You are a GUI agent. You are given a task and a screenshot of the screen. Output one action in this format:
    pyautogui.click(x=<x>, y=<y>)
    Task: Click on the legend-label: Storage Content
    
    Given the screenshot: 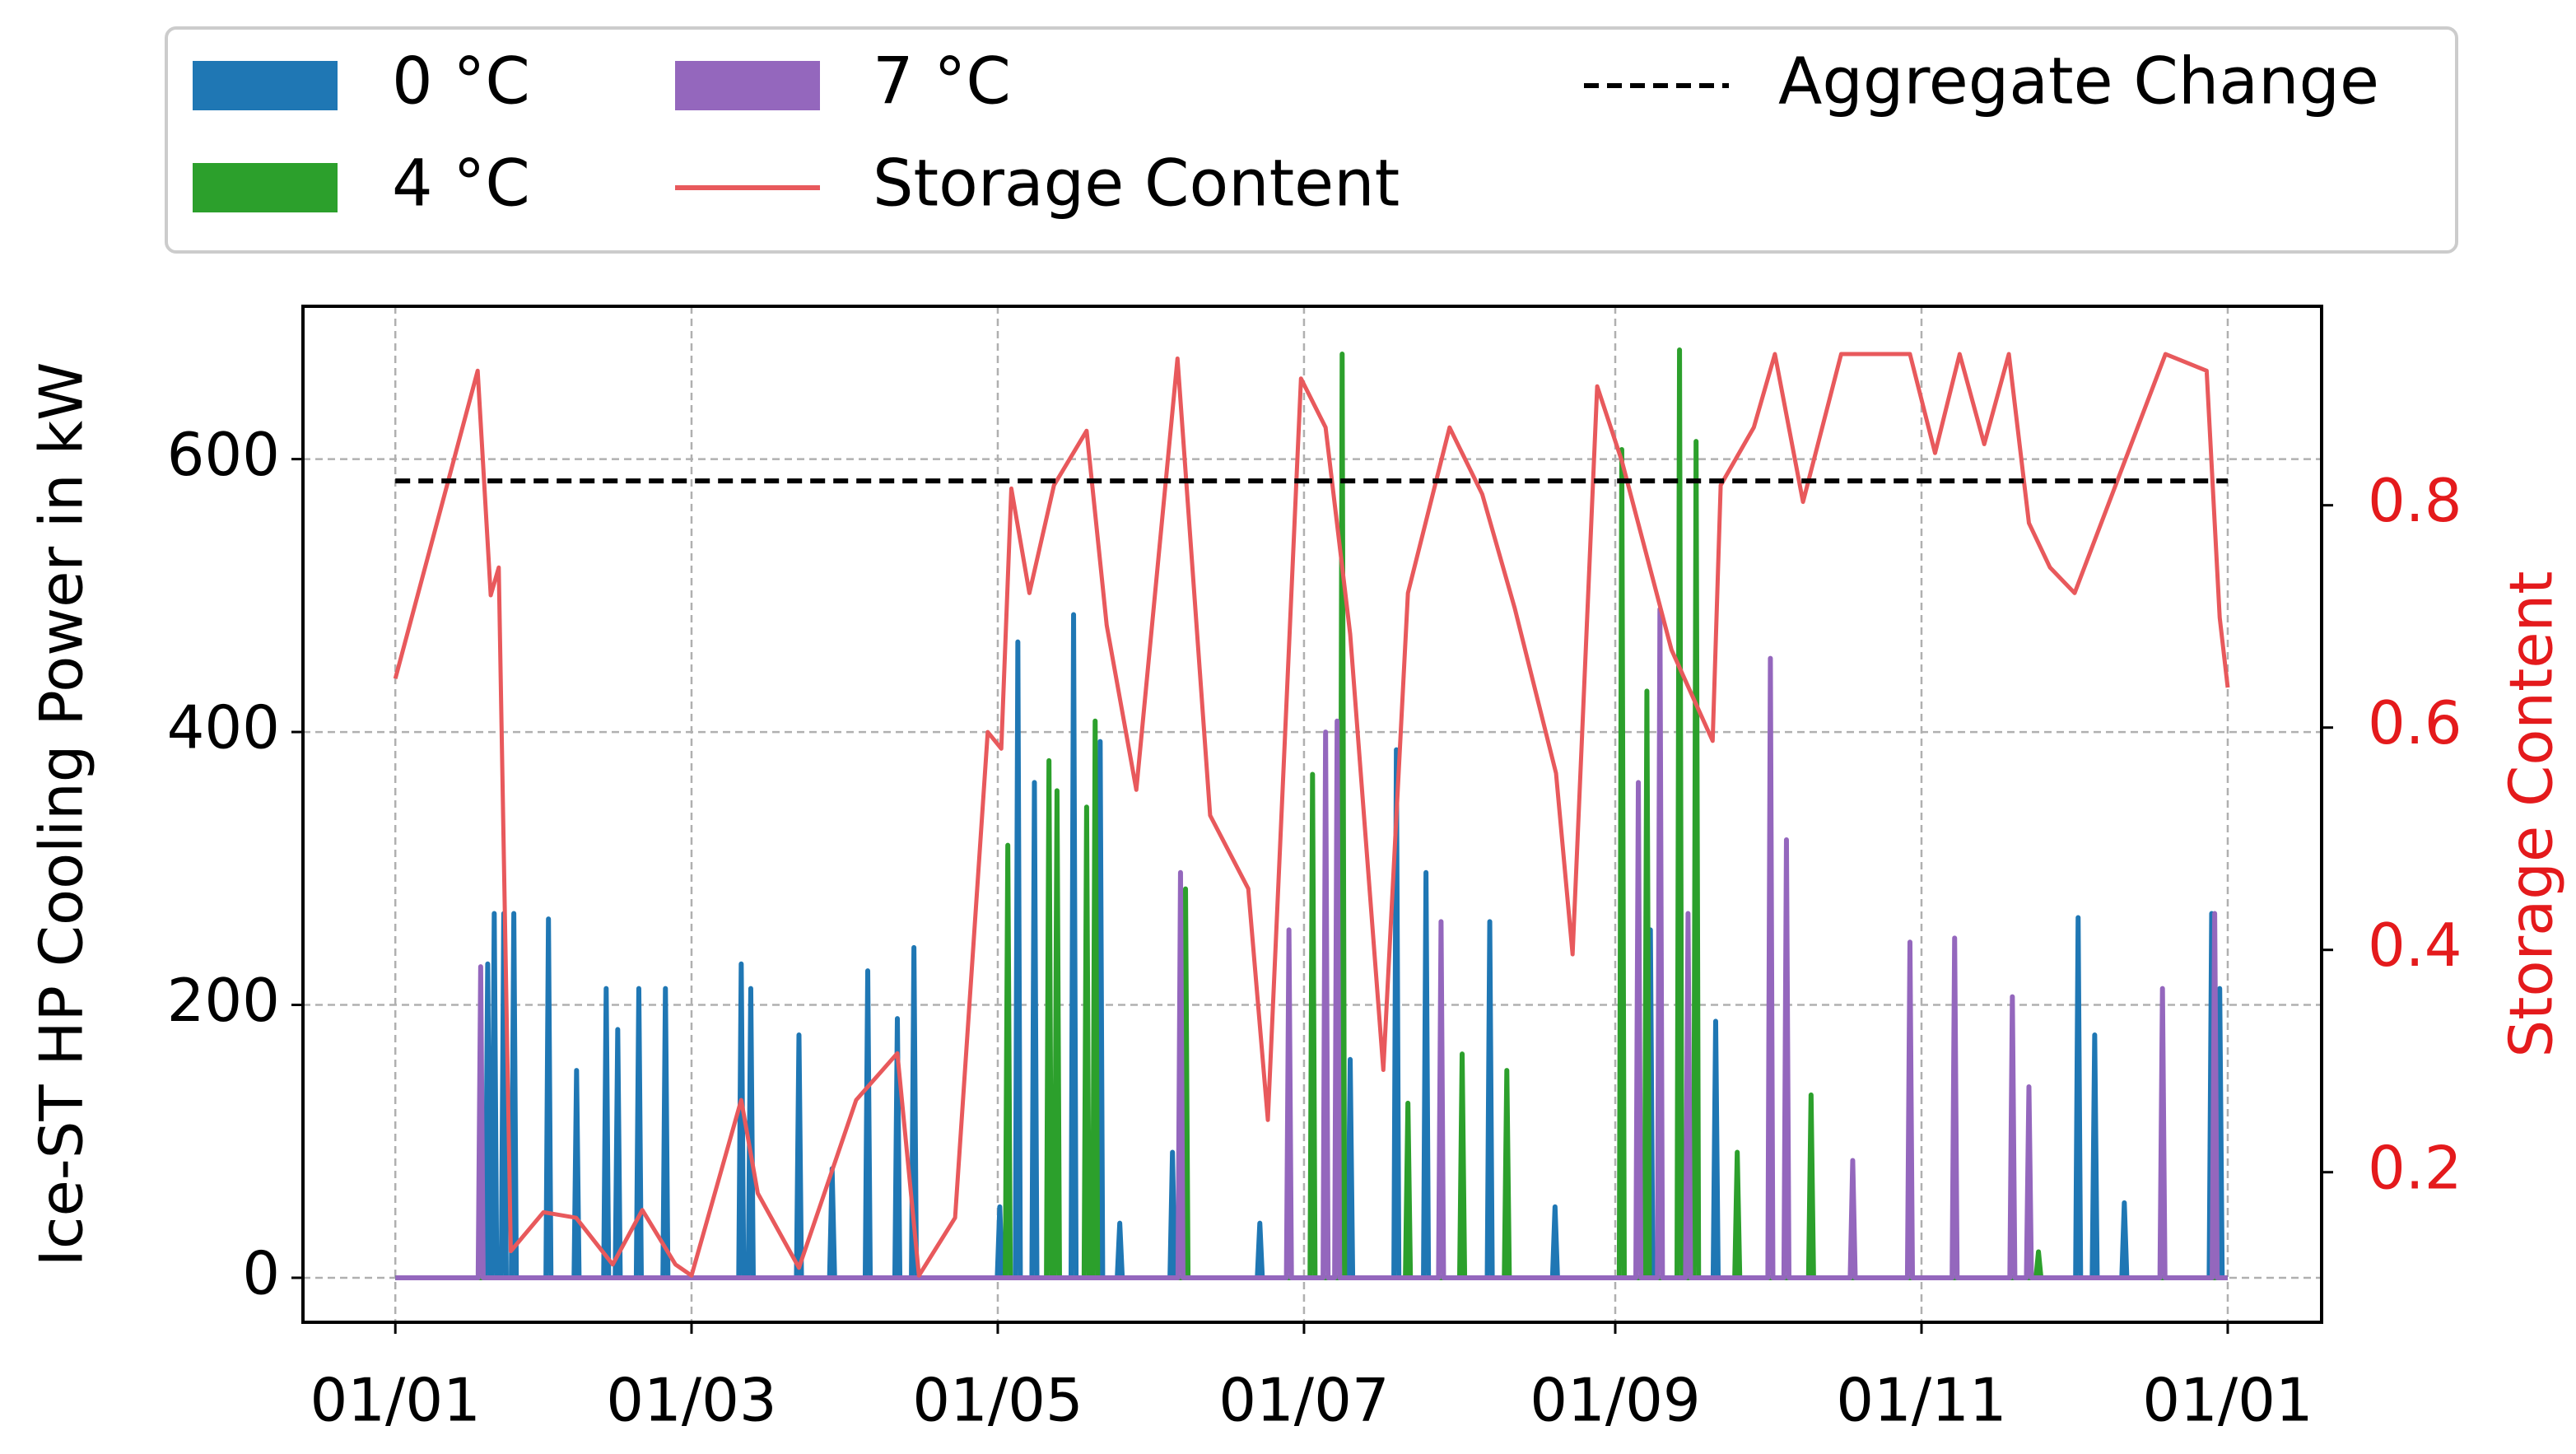 What is the action you would take?
    pyautogui.click(x=1136, y=184)
    